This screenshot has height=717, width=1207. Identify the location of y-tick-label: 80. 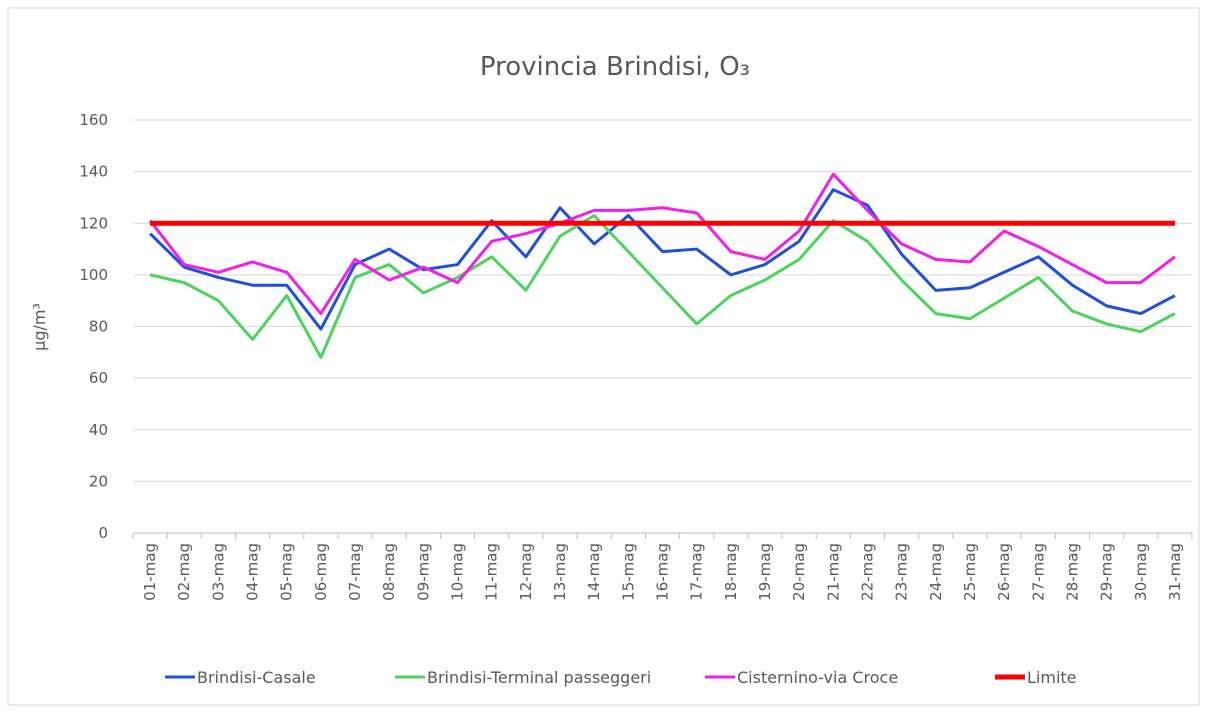
(98, 327).